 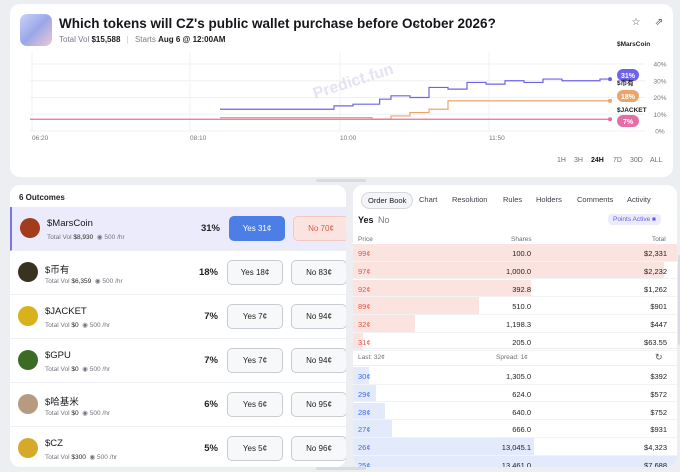 I want to click on market-icon, so click(x=36, y=30).